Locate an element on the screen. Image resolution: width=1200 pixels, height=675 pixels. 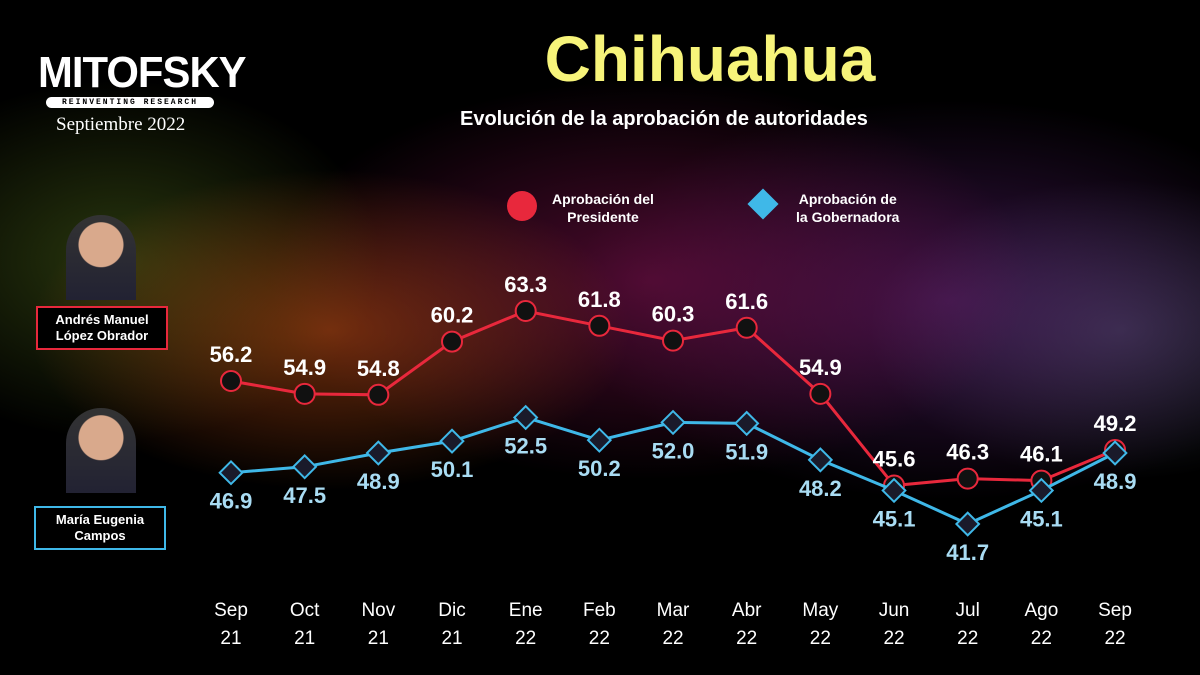
x-tick-label: Ago is located at coordinates (1041, 610).